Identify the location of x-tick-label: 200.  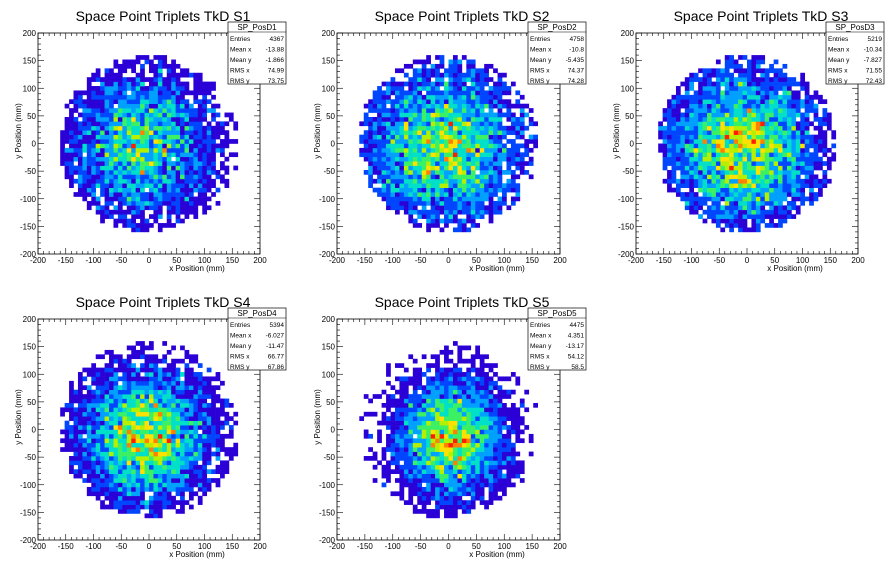
(260, 260).